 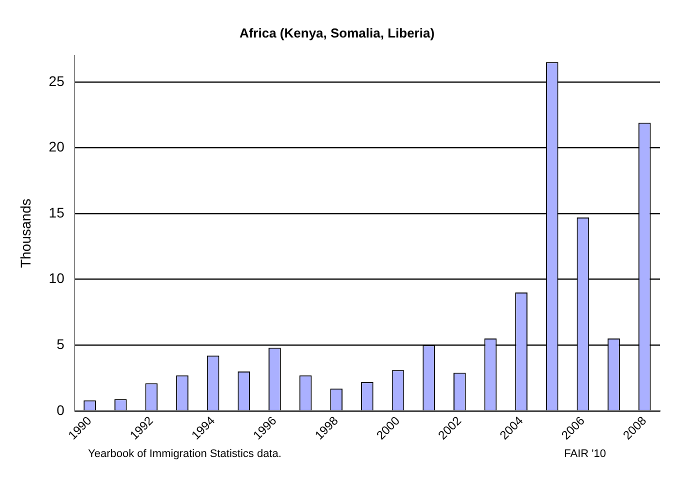 I want to click on y-tick-label: 5, so click(x=60, y=344).